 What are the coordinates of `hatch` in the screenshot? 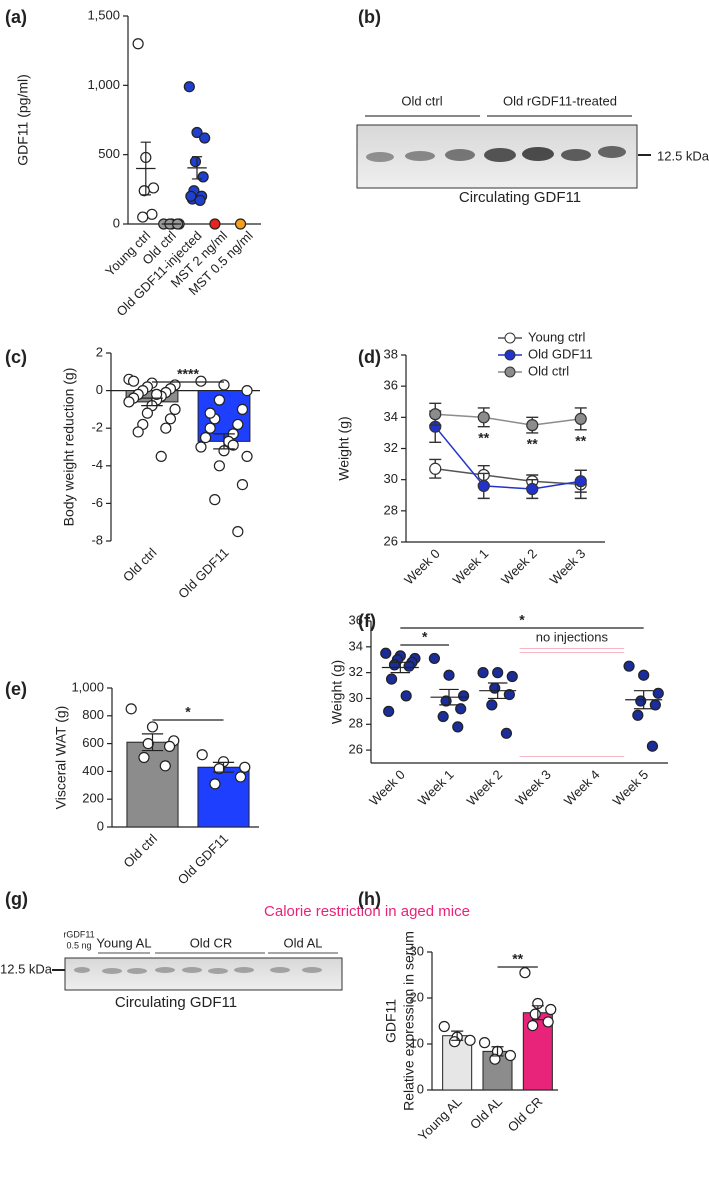 It's located at (572, 651).